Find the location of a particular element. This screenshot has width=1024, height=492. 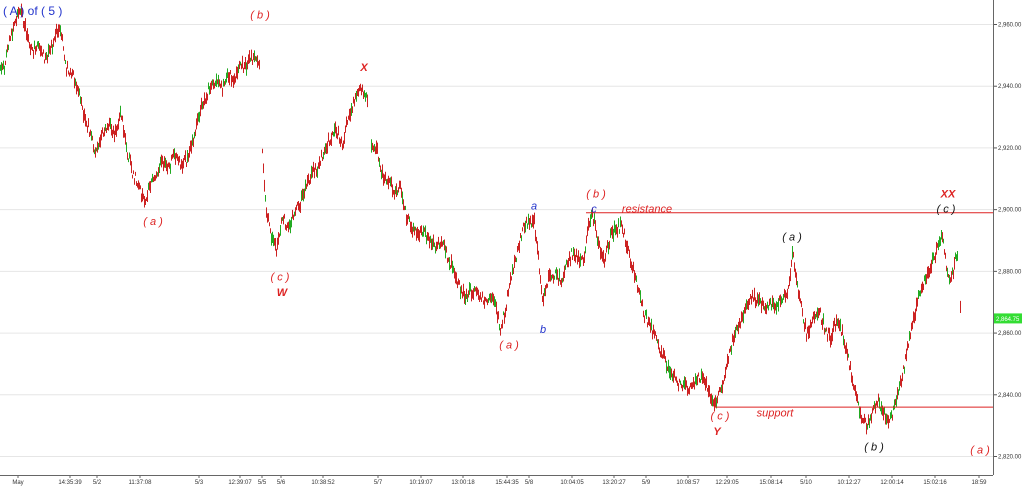

y-tick-label: 2,840.00 is located at coordinates (1010, 396).